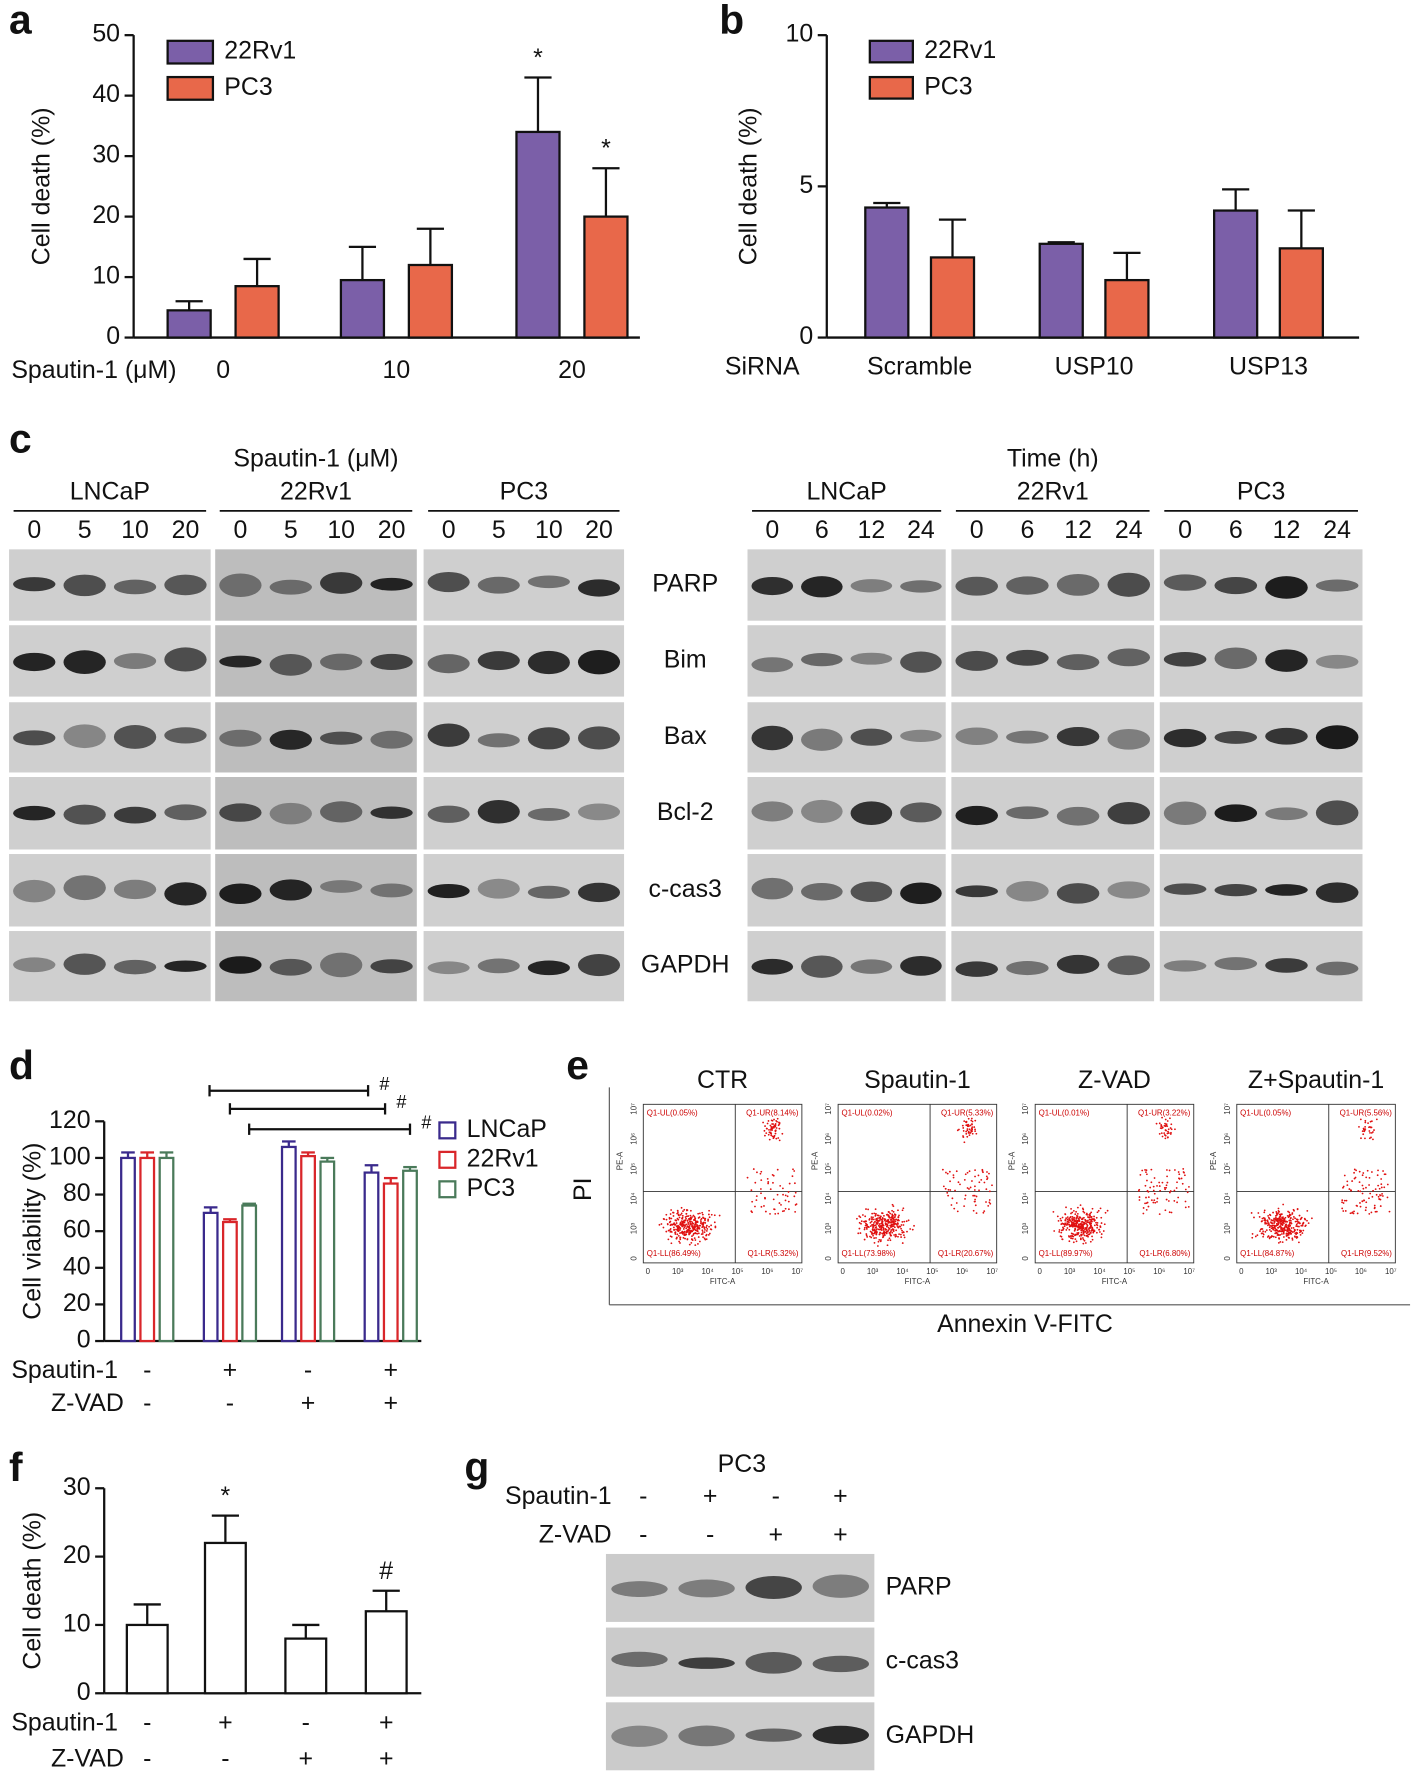  What do you see at coordinates (685, 659) in the screenshot?
I see `protein-label: Bim` at bounding box center [685, 659].